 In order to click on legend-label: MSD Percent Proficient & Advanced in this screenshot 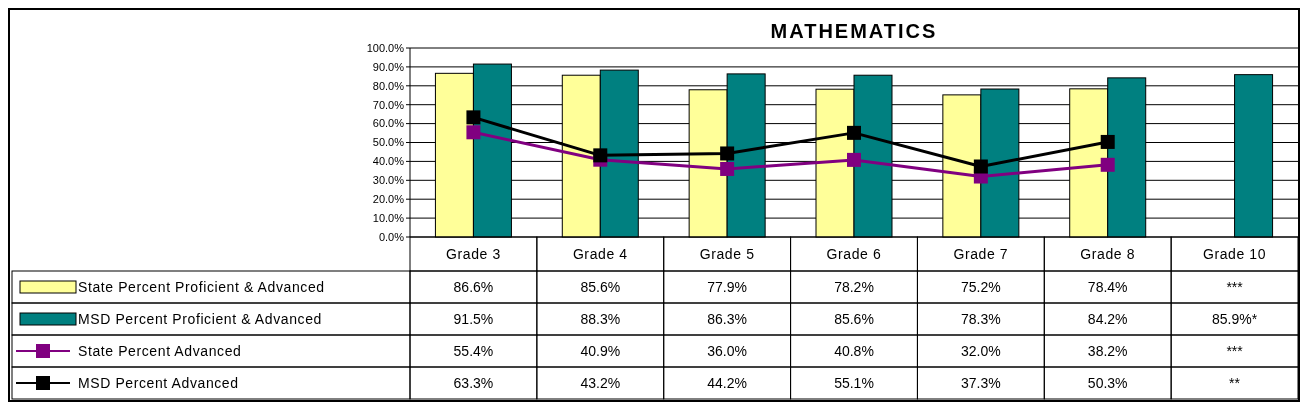, I will do `click(200, 318)`.